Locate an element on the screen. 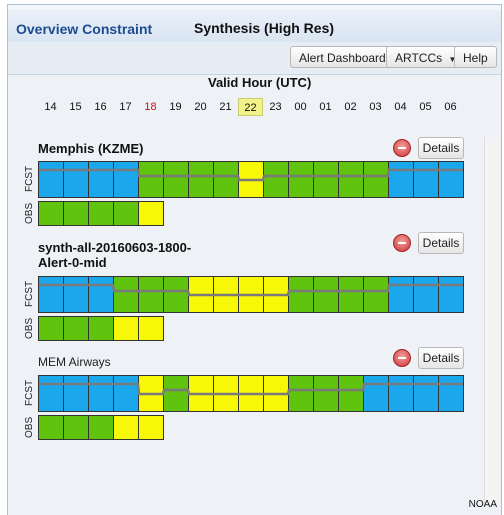 This screenshot has width=504, height=515. toolbar: Alert Dashboard ARTCCs ▼ Help is located at coordinates (254, 58).